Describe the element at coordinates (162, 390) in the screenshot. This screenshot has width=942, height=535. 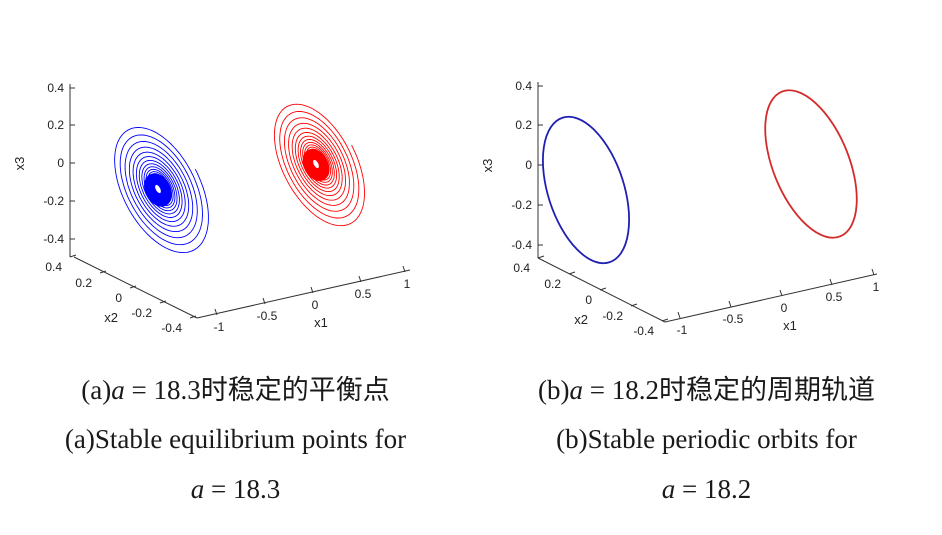
I see `caption-a-eq: = 18.3` at that location.